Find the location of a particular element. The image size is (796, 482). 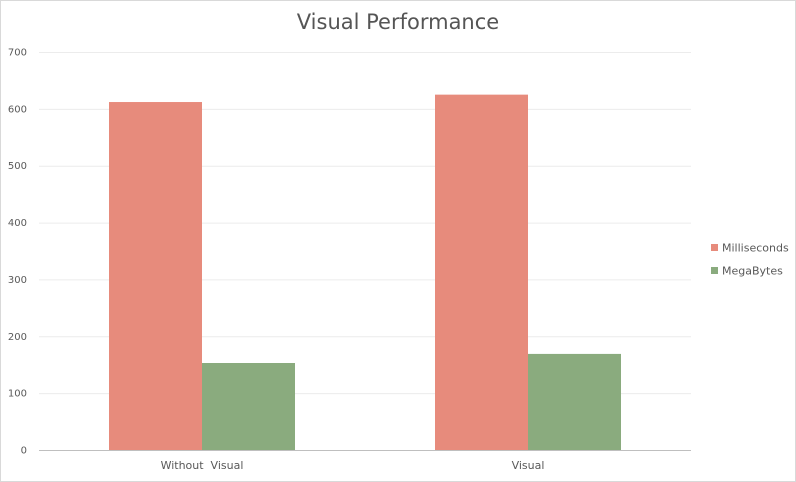

y-tick-label: 600 is located at coordinates (17, 109).